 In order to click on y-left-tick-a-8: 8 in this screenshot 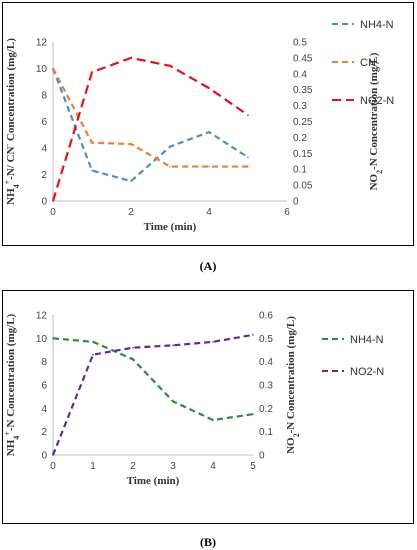, I will do `click(44, 96)`.